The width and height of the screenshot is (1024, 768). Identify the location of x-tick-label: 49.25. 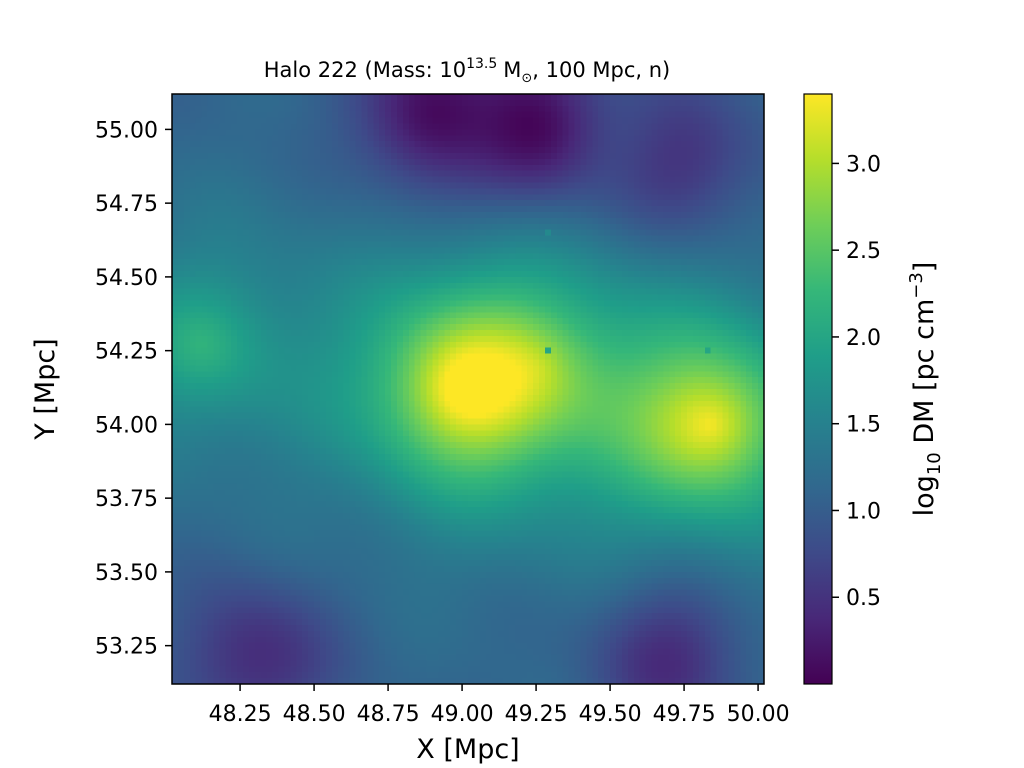
(536, 714).